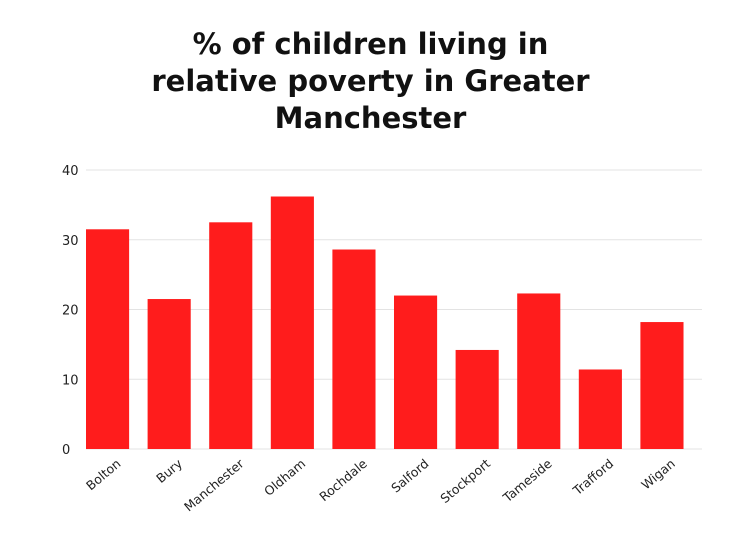 This screenshot has width=741, height=556. What do you see at coordinates (416, 372) in the screenshot?
I see `bar-salford` at bounding box center [416, 372].